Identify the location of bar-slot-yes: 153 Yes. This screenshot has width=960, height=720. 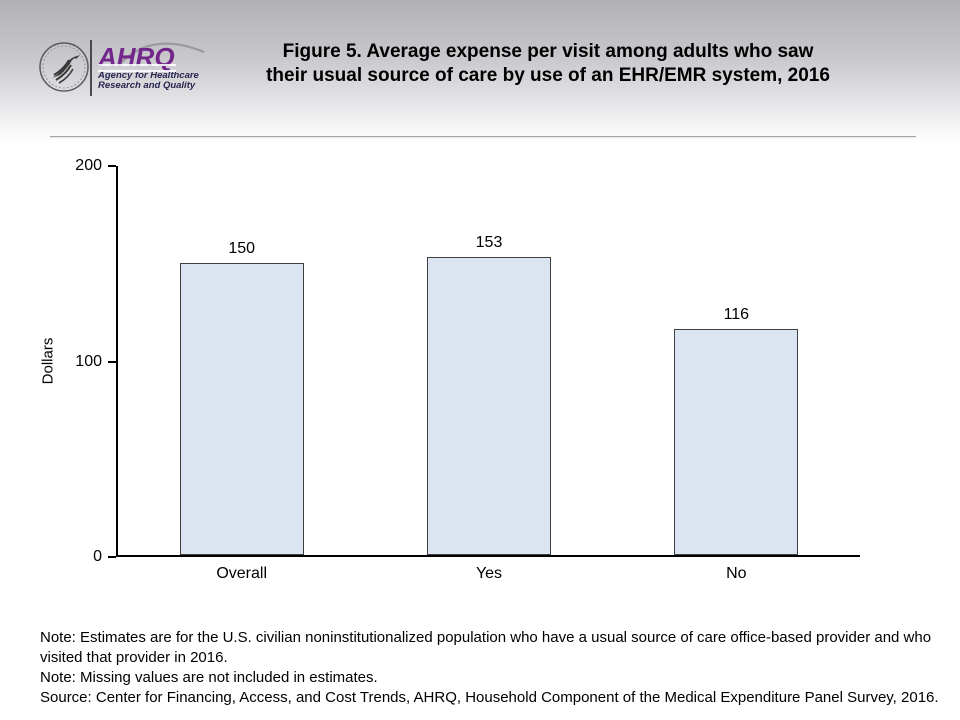
(488, 374).